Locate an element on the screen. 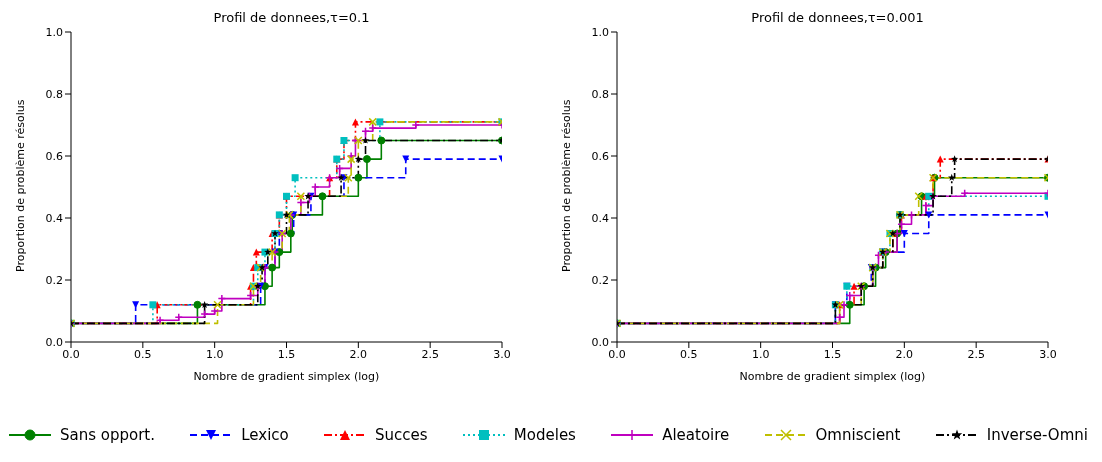  chart-title: Profil de donnees,τ=0.1 is located at coordinates (291, 17).